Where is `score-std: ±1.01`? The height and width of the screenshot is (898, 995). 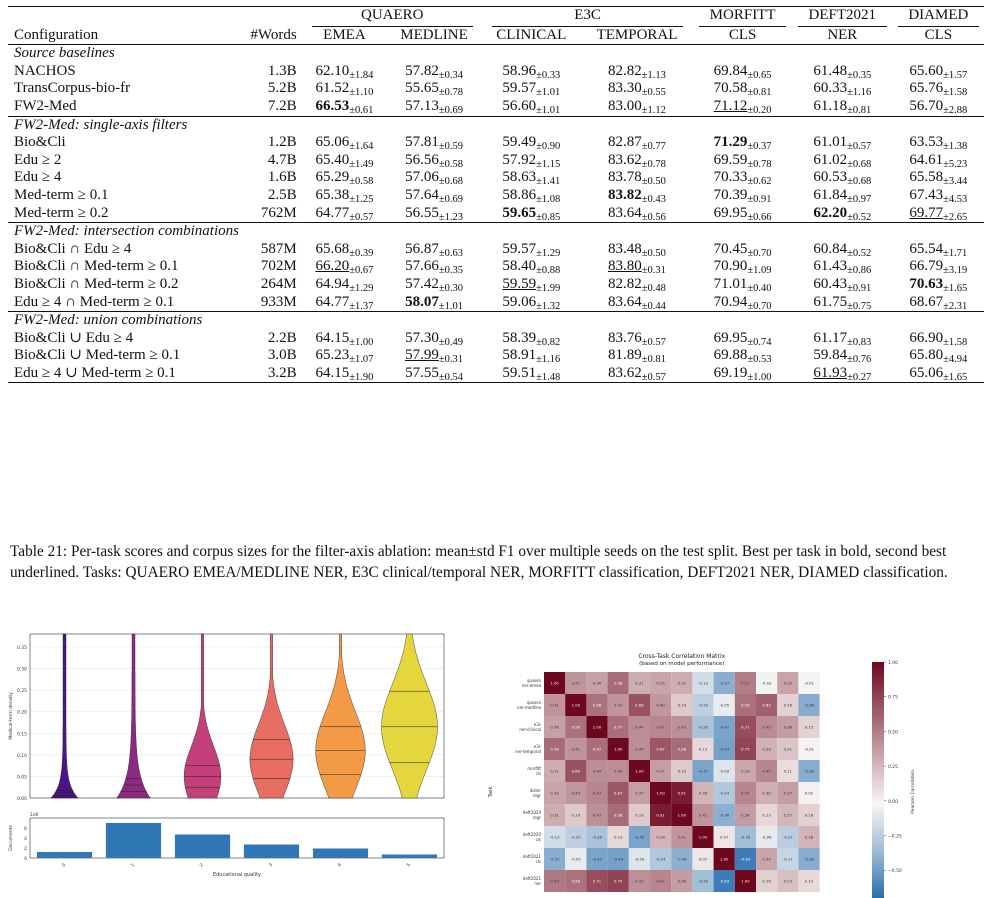 score-std: ±1.01 is located at coordinates (450, 306).